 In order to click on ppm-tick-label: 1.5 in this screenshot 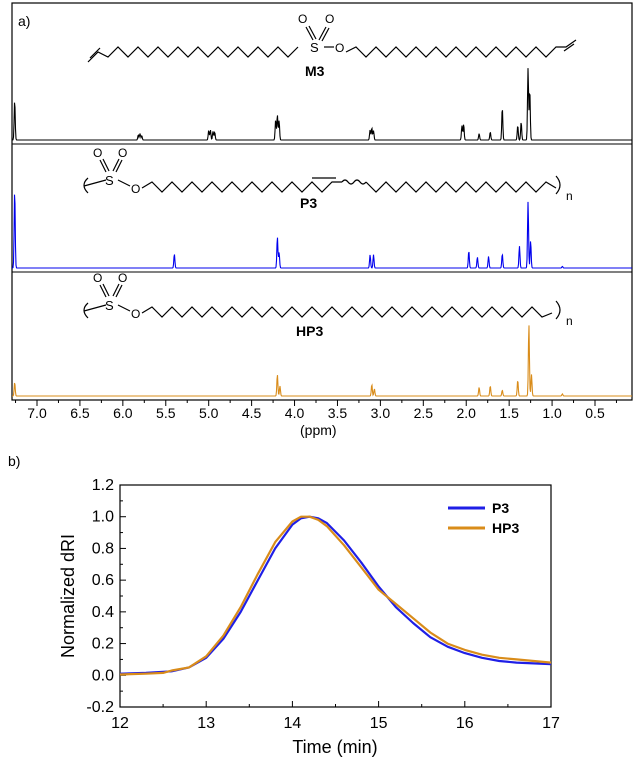, I will do `click(509, 413)`.